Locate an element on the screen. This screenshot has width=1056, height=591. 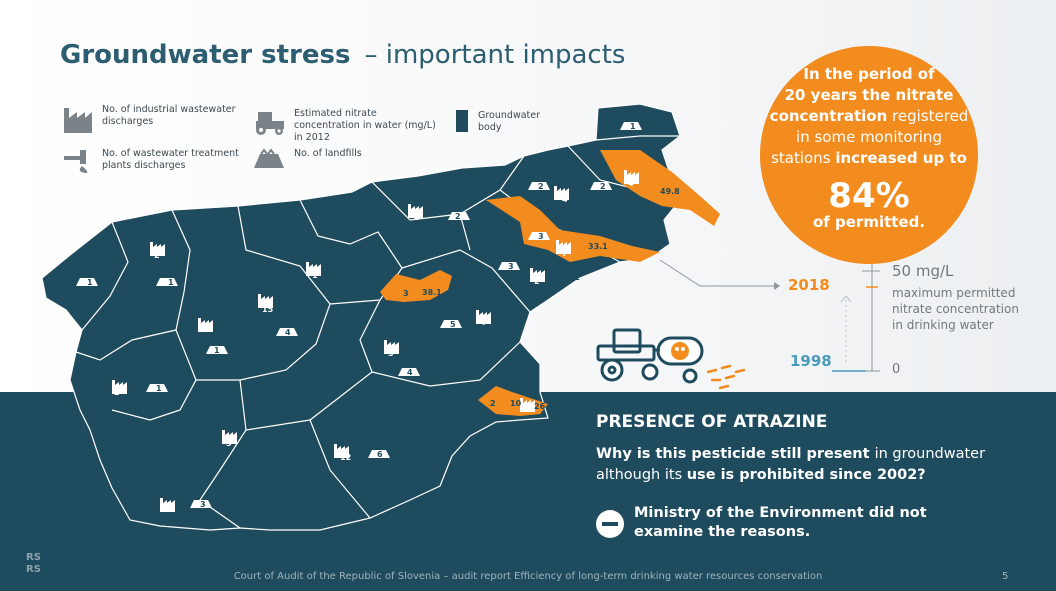
connector-line is located at coordinates (716, 273).